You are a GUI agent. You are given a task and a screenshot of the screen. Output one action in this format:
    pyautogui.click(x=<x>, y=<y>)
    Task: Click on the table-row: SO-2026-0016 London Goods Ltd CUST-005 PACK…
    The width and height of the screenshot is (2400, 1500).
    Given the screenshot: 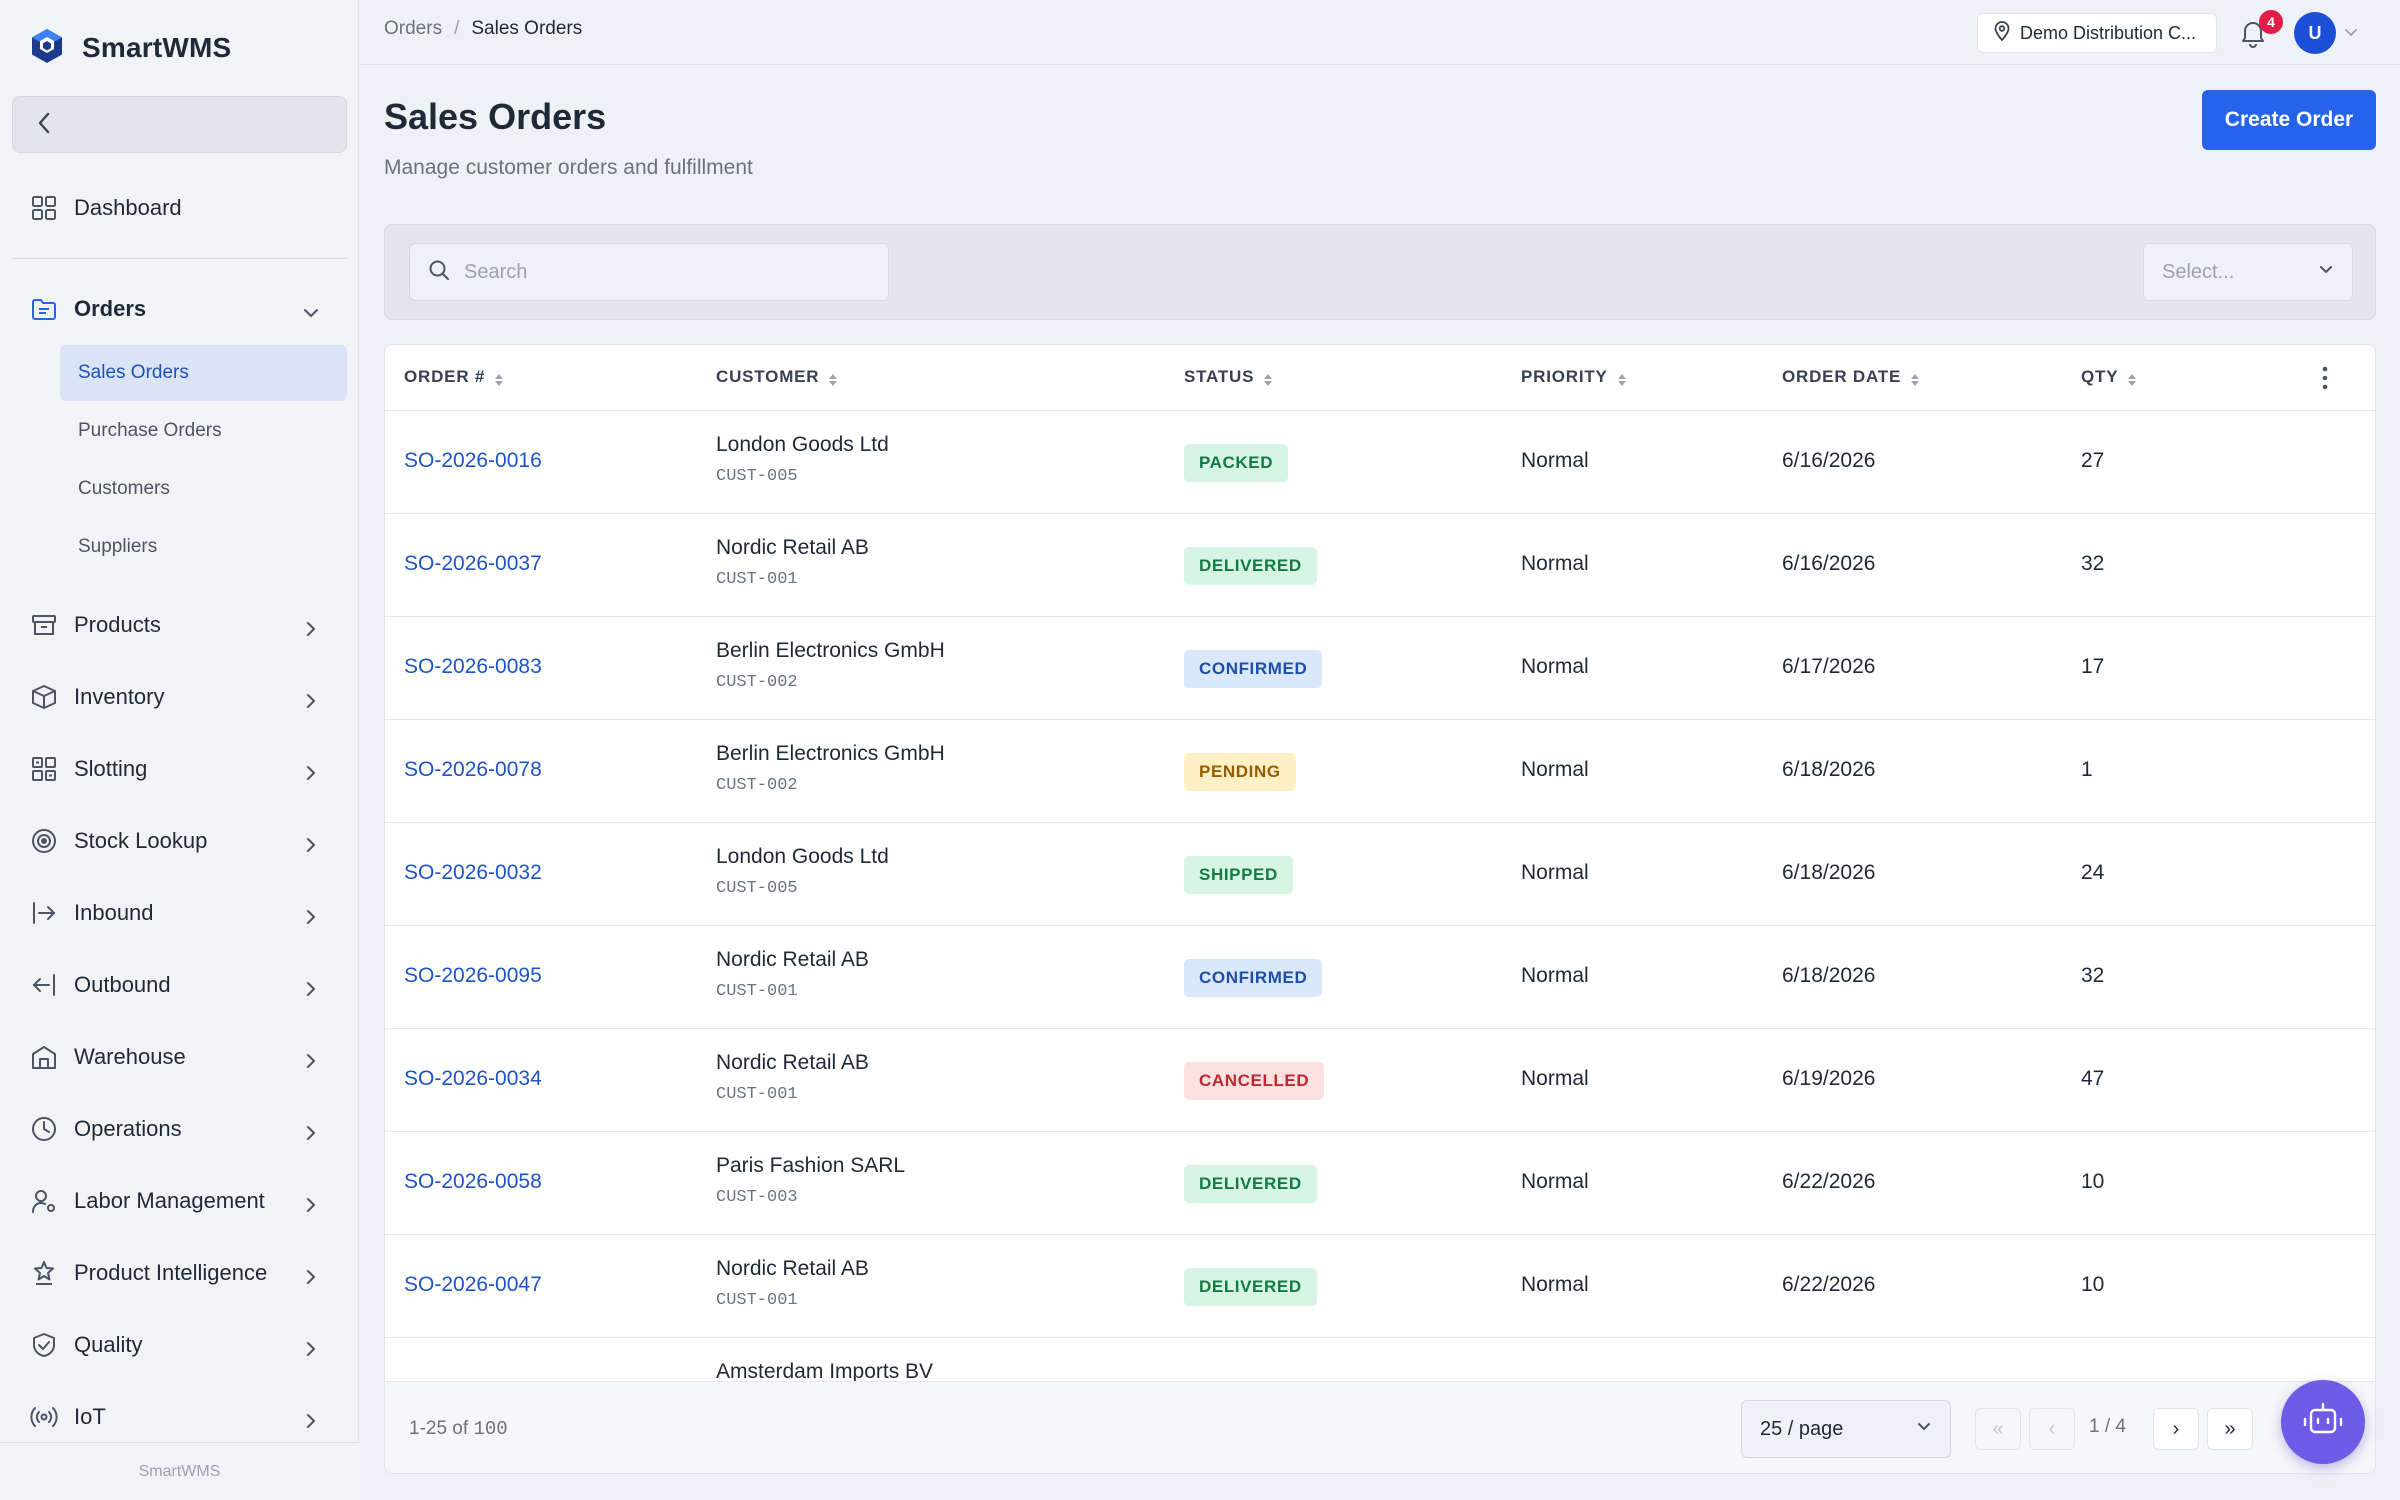 What is the action you would take?
    pyautogui.click(x=1380, y=462)
    